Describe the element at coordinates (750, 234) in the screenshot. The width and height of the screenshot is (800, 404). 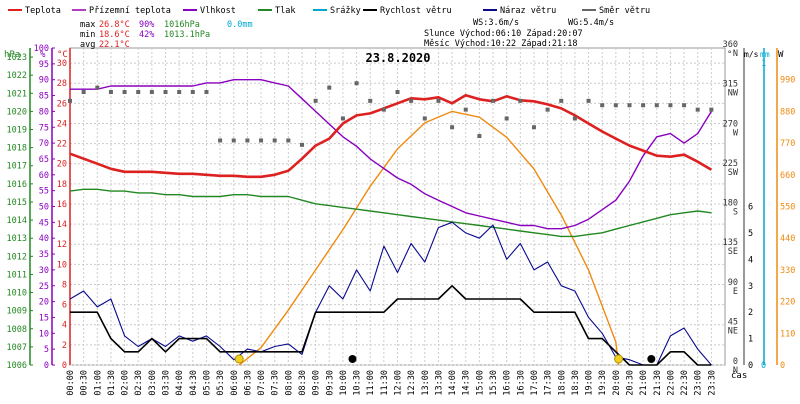
I see `ms-tick-label: 5` at that location.